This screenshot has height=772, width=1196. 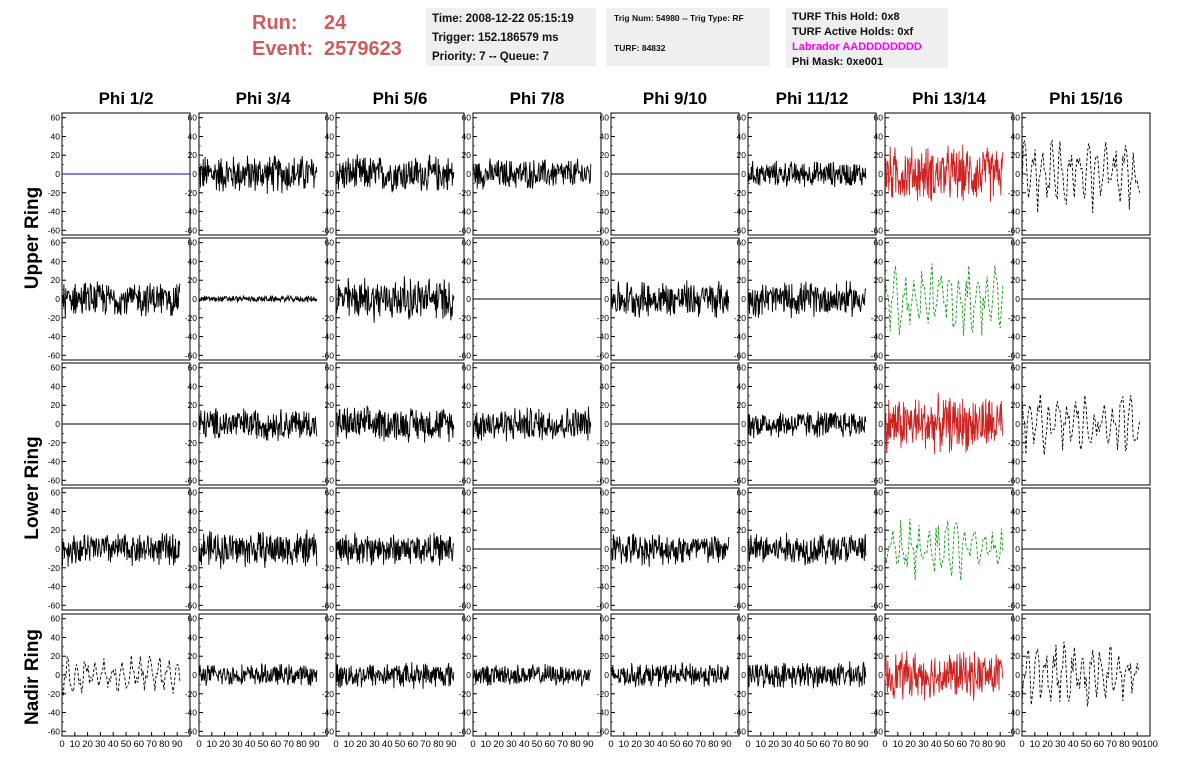 What do you see at coordinates (1014, 212) in the screenshot?
I see `y-tick-label-r1-c8: -40` at bounding box center [1014, 212].